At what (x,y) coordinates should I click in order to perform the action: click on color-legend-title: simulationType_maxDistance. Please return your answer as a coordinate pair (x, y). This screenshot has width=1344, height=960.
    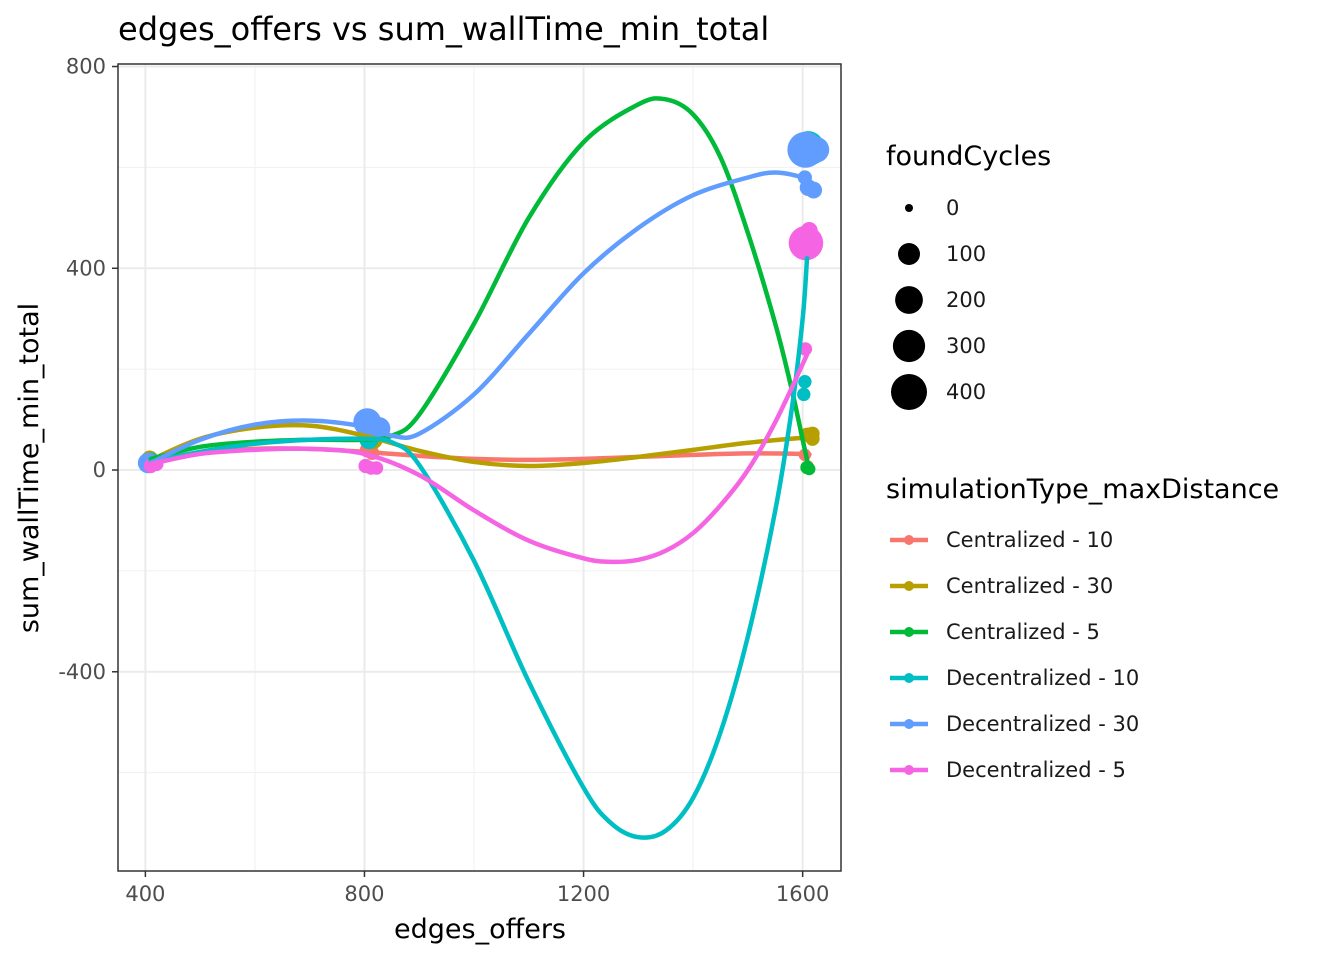
    Looking at the image, I should click on (1082, 489).